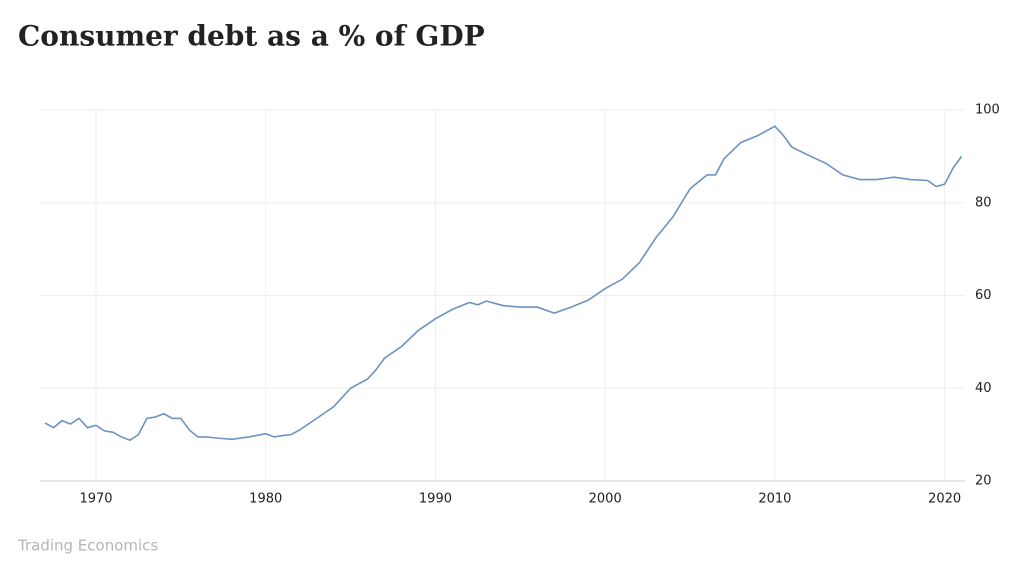  Describe the element at coordinates (87, 546) in the screenshot. I see `source: Trading Economics` at that location.